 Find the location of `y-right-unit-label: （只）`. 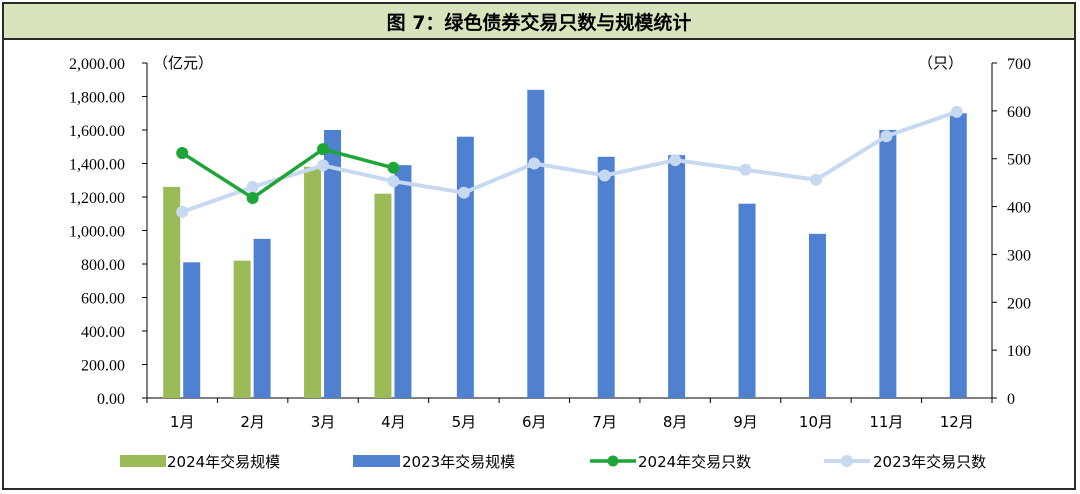

y-right-unit-label: （只） is located at coordinates (940, 63).